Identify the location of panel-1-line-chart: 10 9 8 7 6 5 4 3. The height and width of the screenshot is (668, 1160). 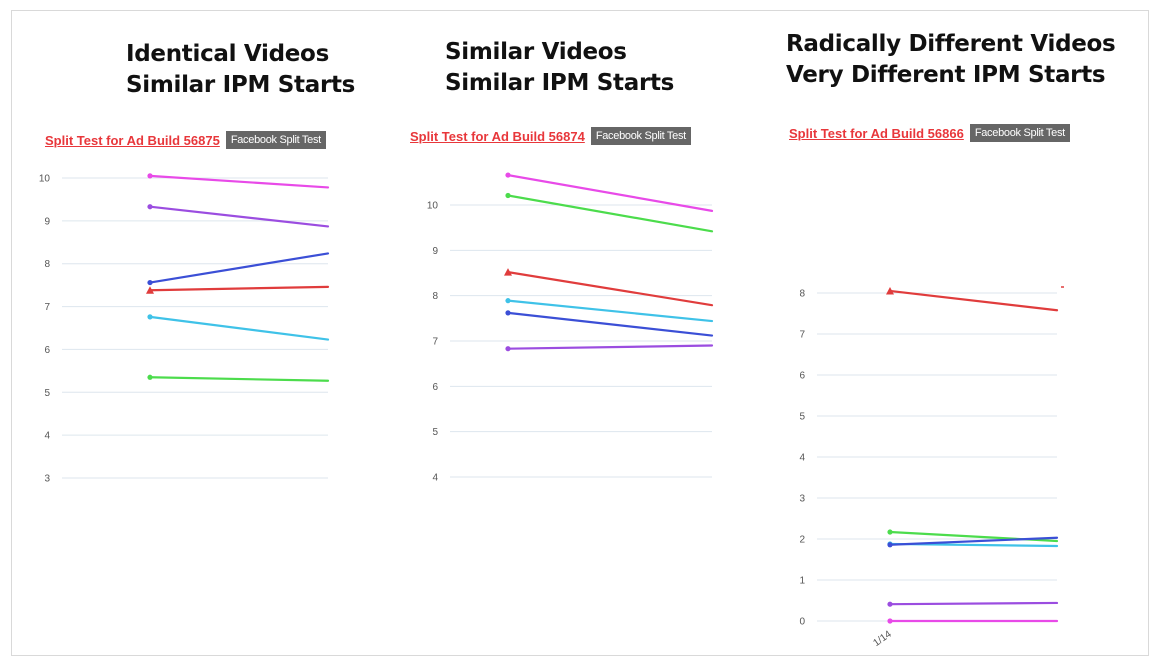
(184, 329).